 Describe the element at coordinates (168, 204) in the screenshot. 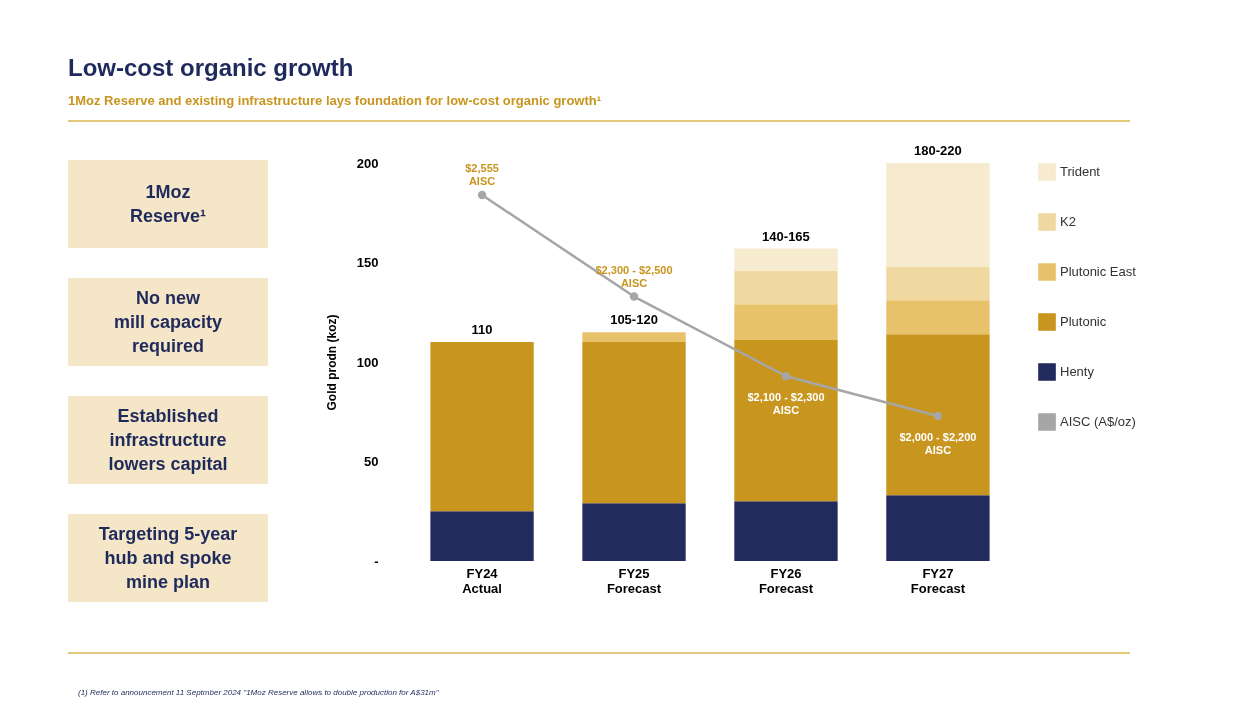

I see `text: 1Moz Reserve¹` at that location.